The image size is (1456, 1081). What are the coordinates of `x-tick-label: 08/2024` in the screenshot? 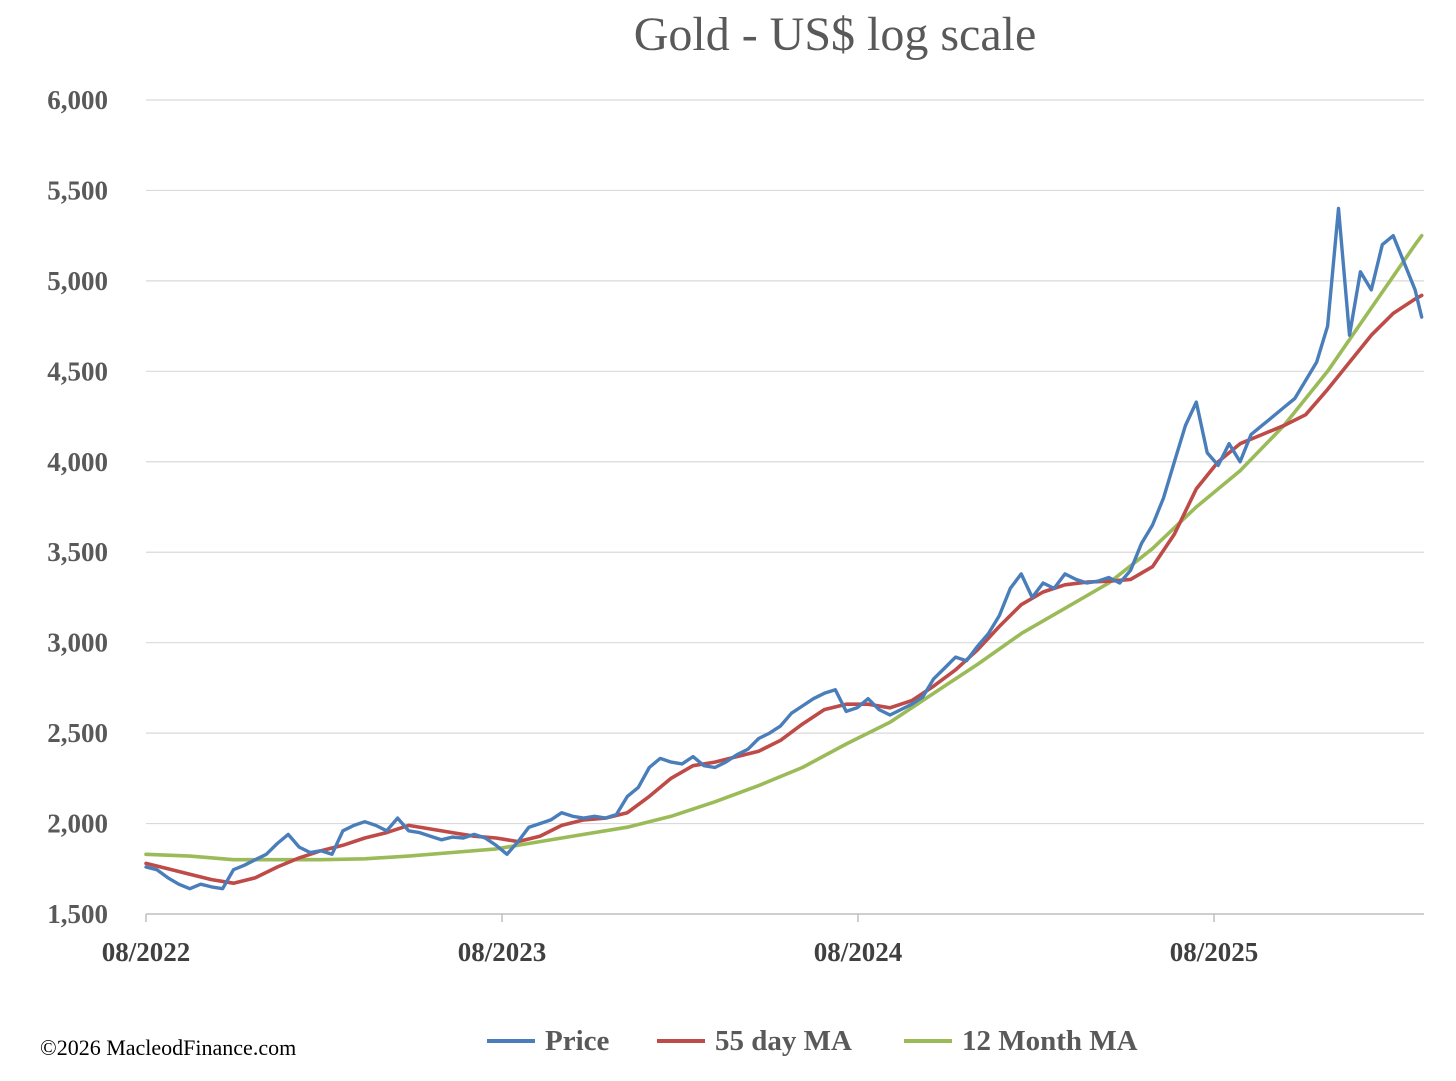 It's located at (858, 952).